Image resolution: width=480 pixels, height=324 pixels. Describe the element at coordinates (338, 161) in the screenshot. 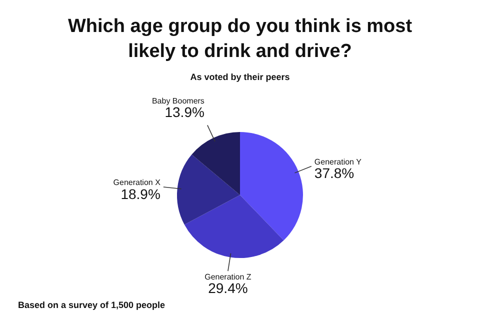

I see `slice-label: Generation Y` at that location.